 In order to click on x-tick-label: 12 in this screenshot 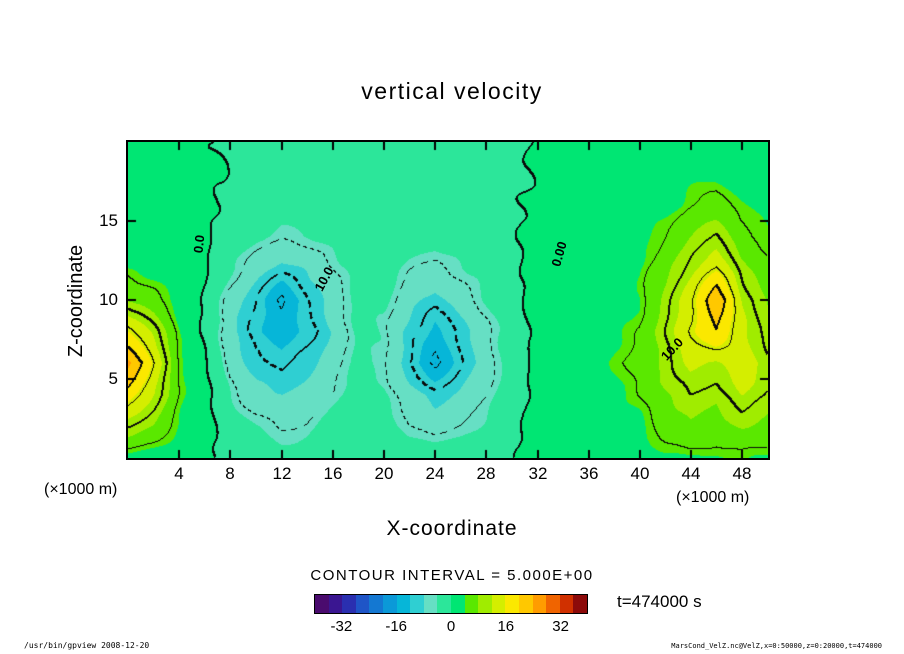, I will do `click(282, 473)`.